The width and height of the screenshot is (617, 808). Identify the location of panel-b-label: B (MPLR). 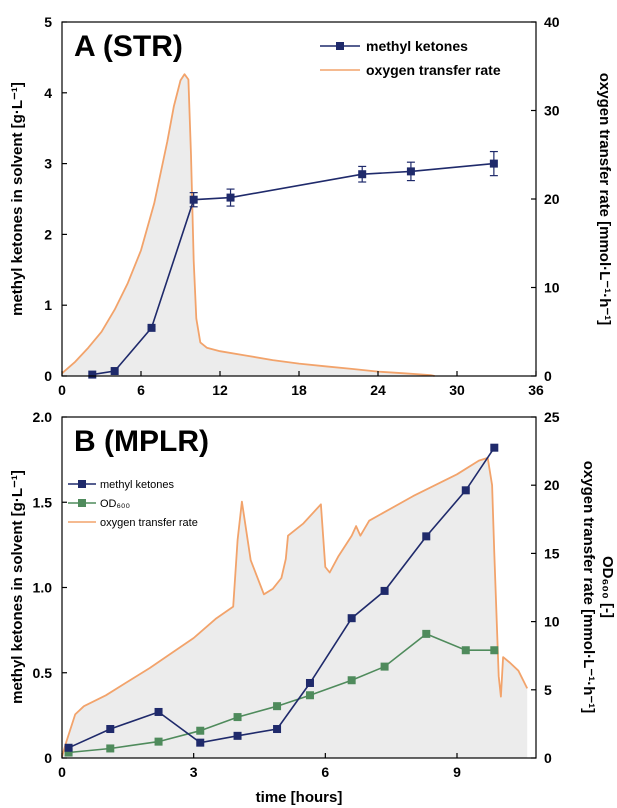
(141, 441).